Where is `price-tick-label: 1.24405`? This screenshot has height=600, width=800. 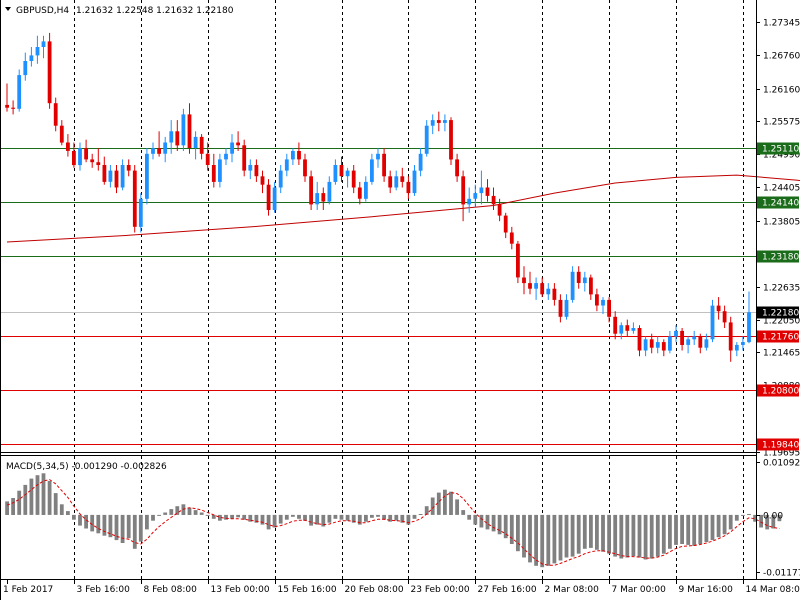
price-tick-label: 1.24405 is located at coordinates (781, 189).